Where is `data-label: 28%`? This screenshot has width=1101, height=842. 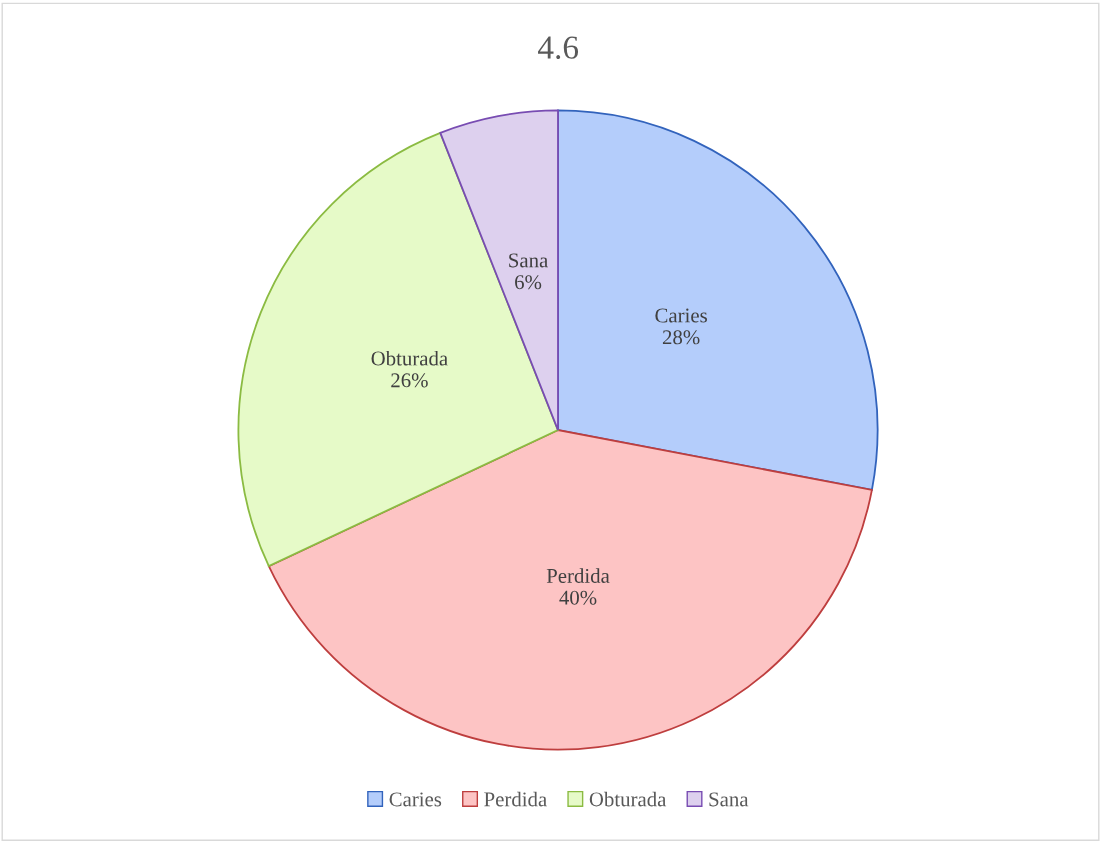
data-label: 28% is located at coordinates (681, 337).